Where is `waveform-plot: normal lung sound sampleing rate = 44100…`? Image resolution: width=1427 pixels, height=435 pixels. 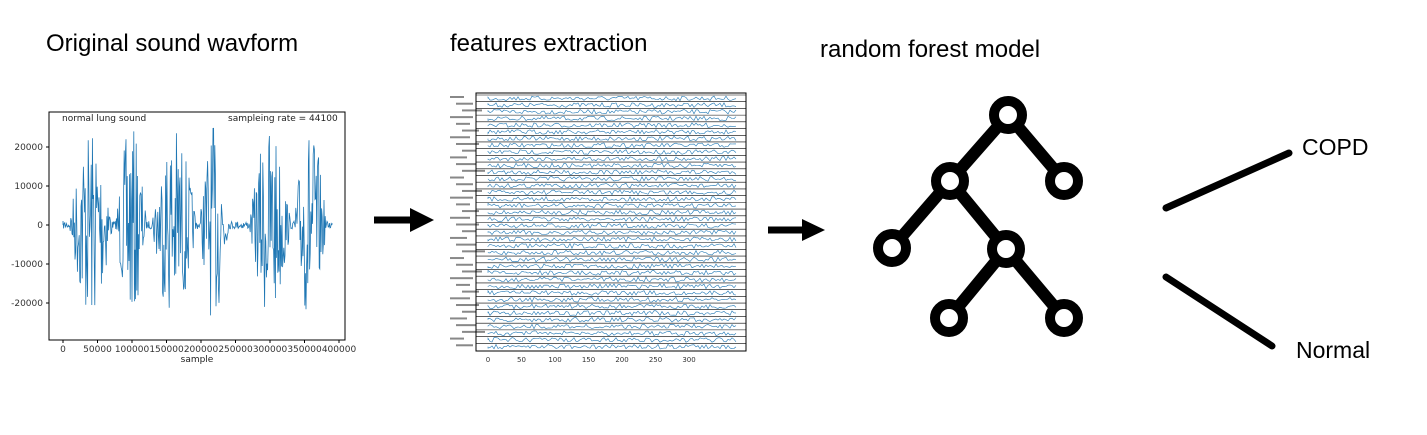 waveform-plot: normal lung sound sampleing rate = 44100… is located at coordinates (183, 238).